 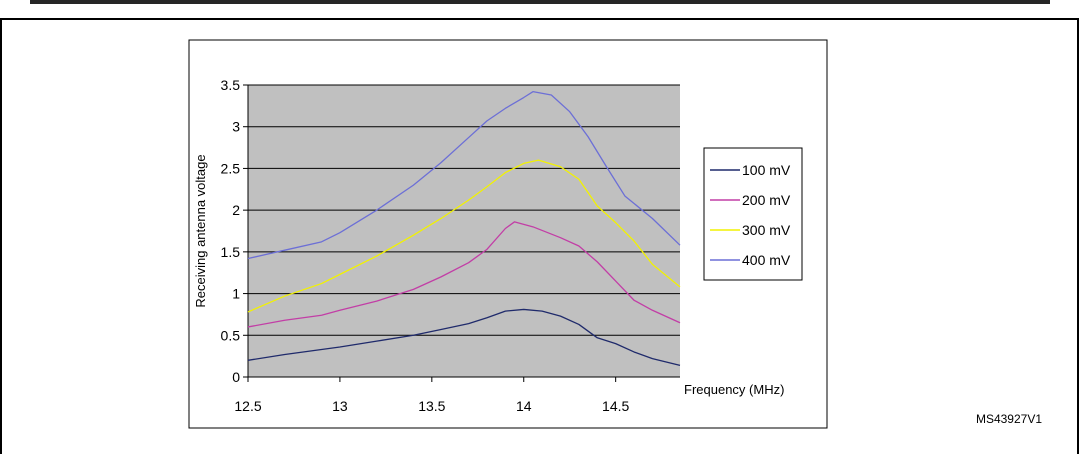 I want to click on figure-id: MS43927V1, so click(x=1008, y=419).